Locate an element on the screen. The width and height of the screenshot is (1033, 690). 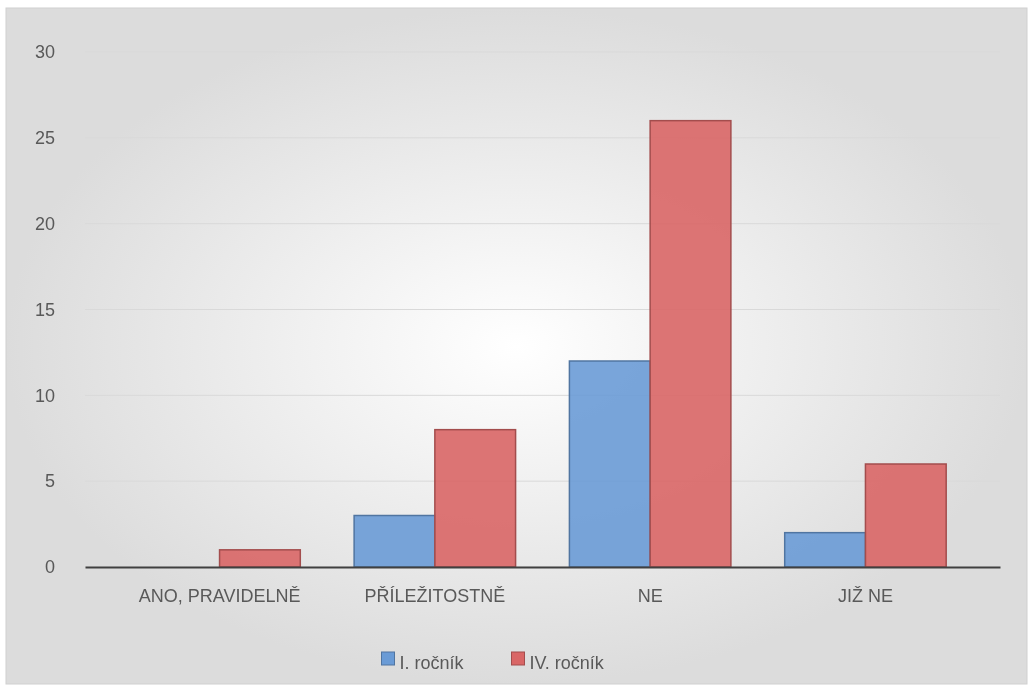
y-tick-label: 20 is located at coordinates (44, 223).